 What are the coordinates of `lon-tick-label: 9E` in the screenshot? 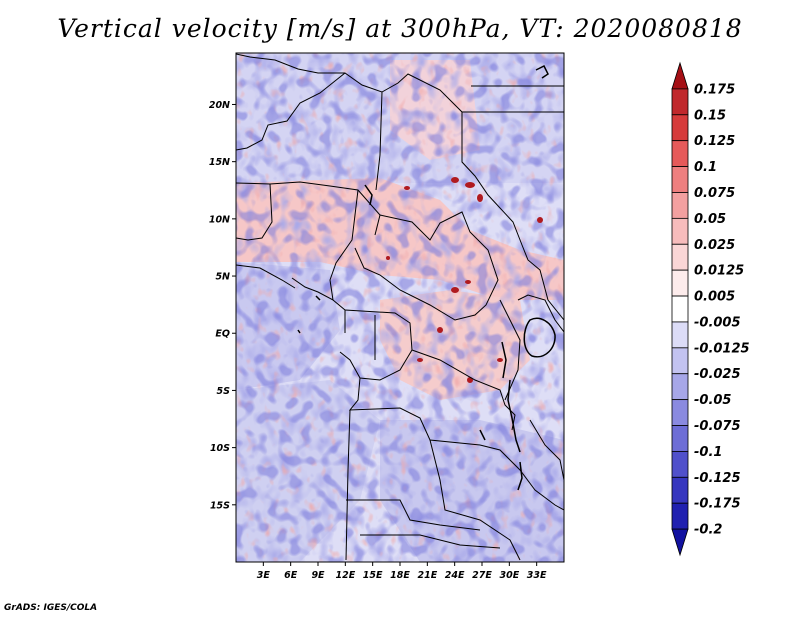 It's located at (318, 575).